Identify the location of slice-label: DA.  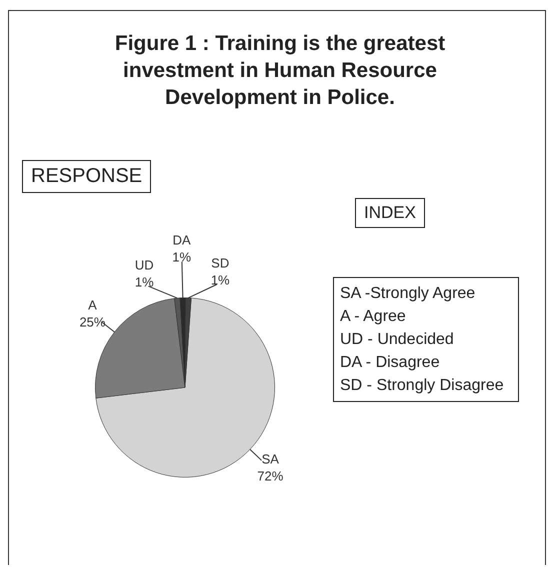
(181, 240).